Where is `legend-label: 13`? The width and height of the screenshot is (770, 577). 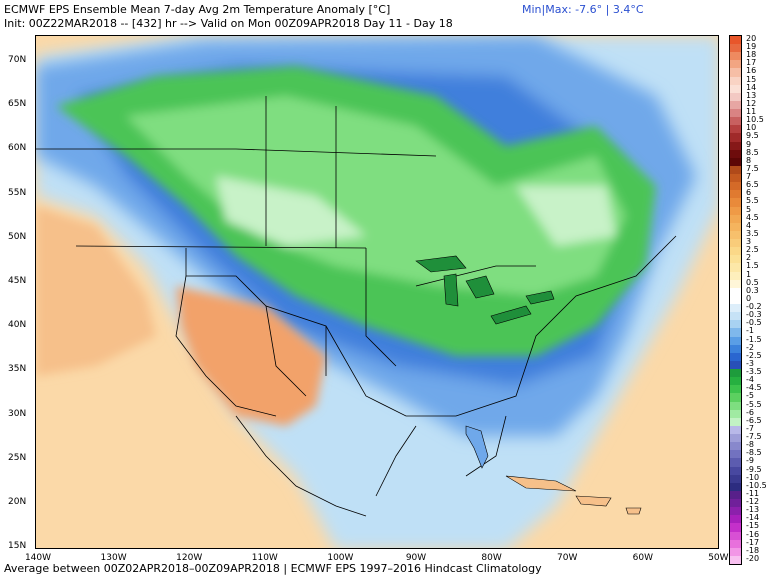
legend-label: 13 is located at coordinates (751, 95).